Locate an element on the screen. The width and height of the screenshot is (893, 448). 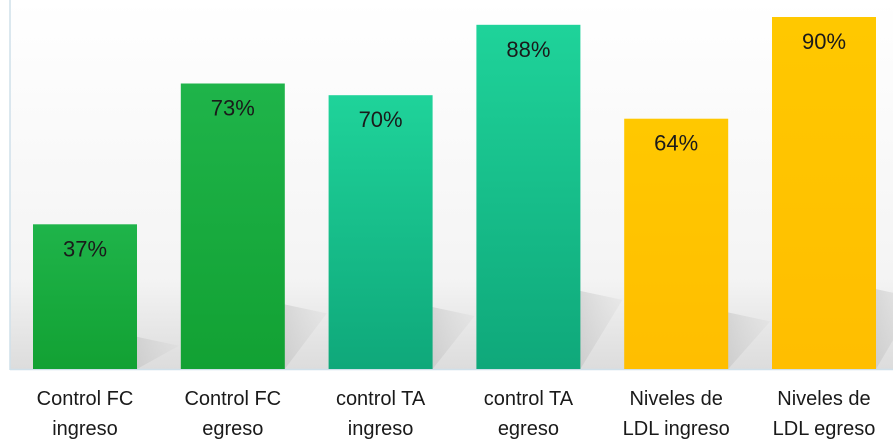
bar-value-label: 70% is located at coordinates (381, 119).